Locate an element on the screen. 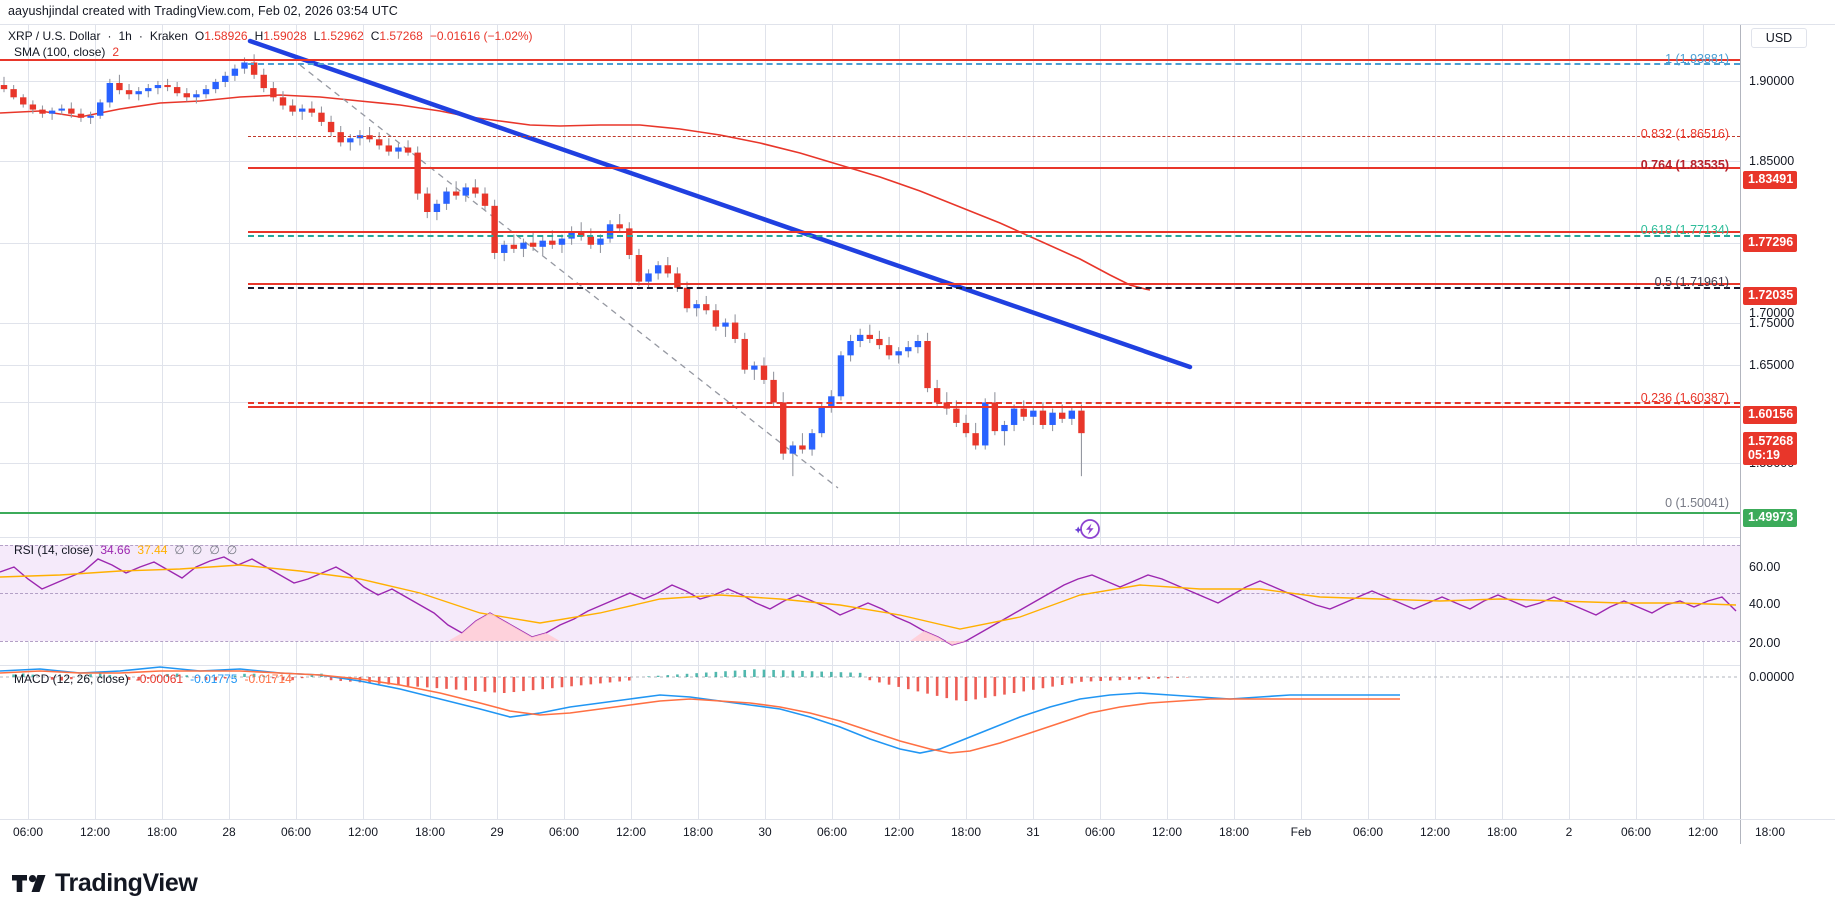 The height and width of the screenshot is (913, 1835). time-tick: 2 is located at coordinates (1569, 832).